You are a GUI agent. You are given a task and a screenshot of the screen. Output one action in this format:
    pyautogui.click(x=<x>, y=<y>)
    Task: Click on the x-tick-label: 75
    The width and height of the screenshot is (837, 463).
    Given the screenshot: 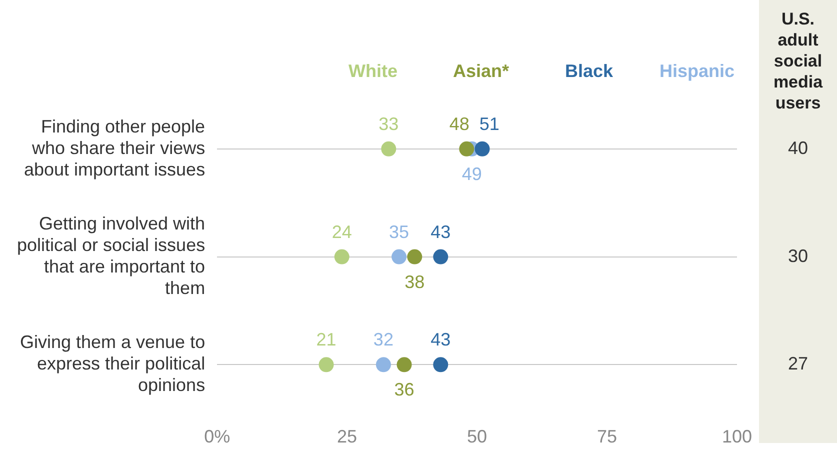 What is the action you would take?
    pyautogui.click(x=607, y=436)
    